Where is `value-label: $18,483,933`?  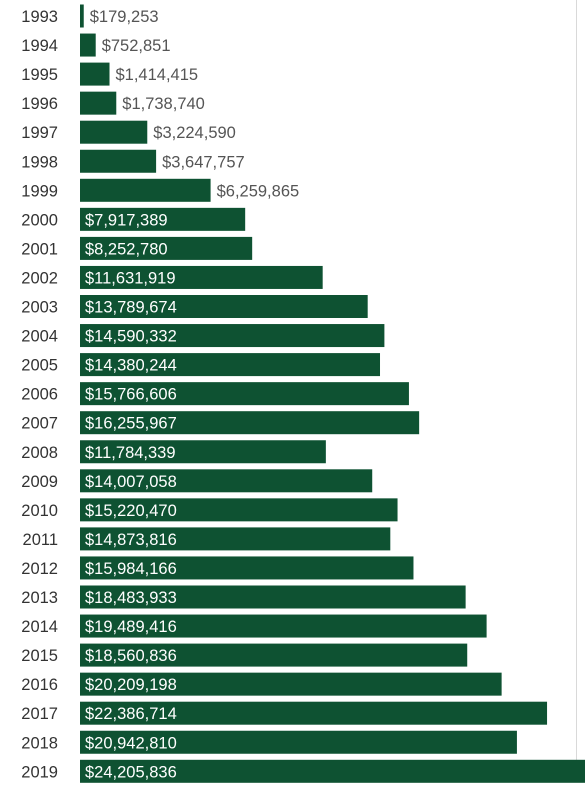
value-label: $18,483,933 is located at coordinates (131, 598).